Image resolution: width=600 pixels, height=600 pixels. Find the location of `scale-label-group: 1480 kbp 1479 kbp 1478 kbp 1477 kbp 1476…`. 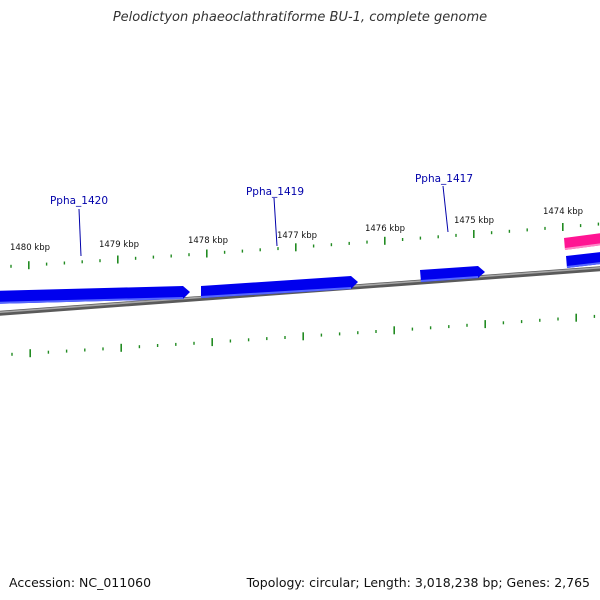

scale-label-group: 1480 kbp 1479 kbp 1478 kbp 1477 kbp 1476… is located at coordinates (296, 230).